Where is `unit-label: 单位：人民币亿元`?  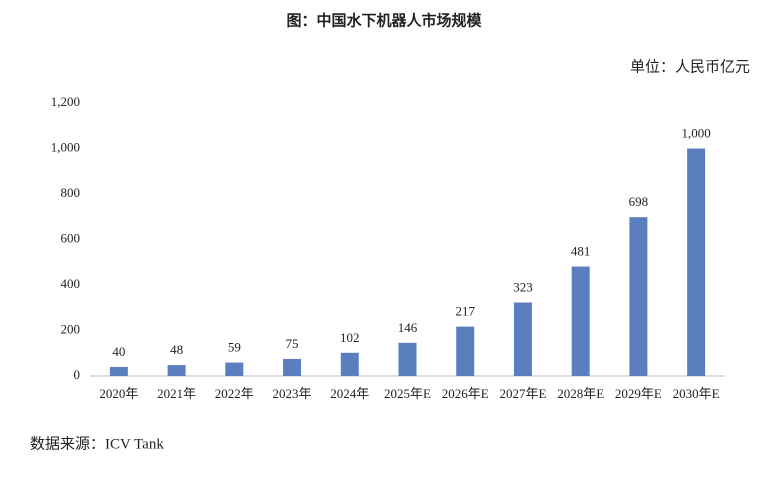
unit-label: 单位：人民币亿元 is located at coordinates (690, 66).